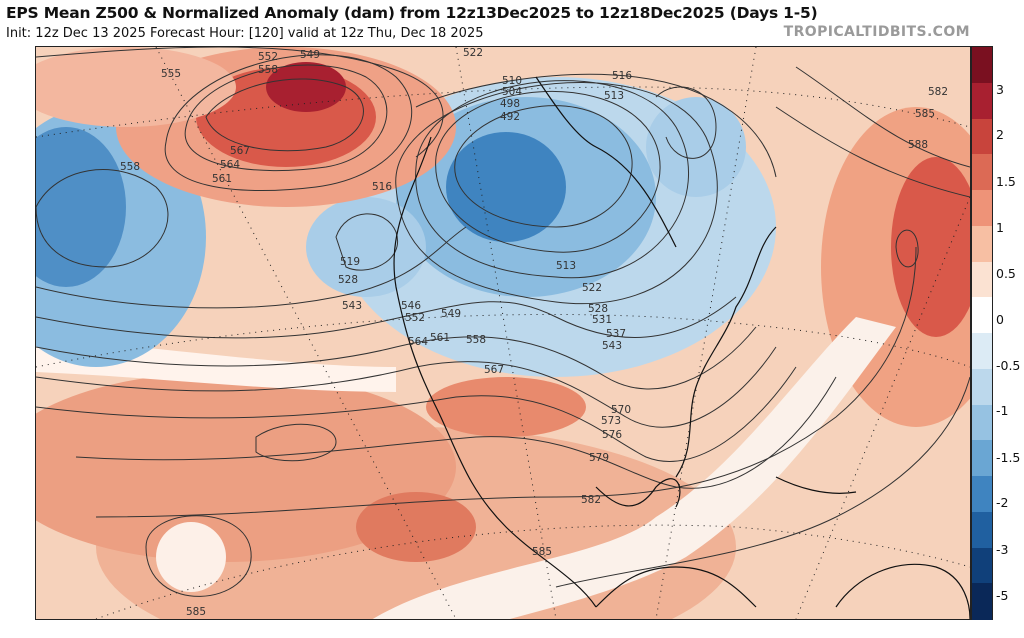 The width and height of the screenshot is (1024, 638). Describe the element at coordinates (510, 117) in the screenshot. I see `contour-label: 492` at that location.